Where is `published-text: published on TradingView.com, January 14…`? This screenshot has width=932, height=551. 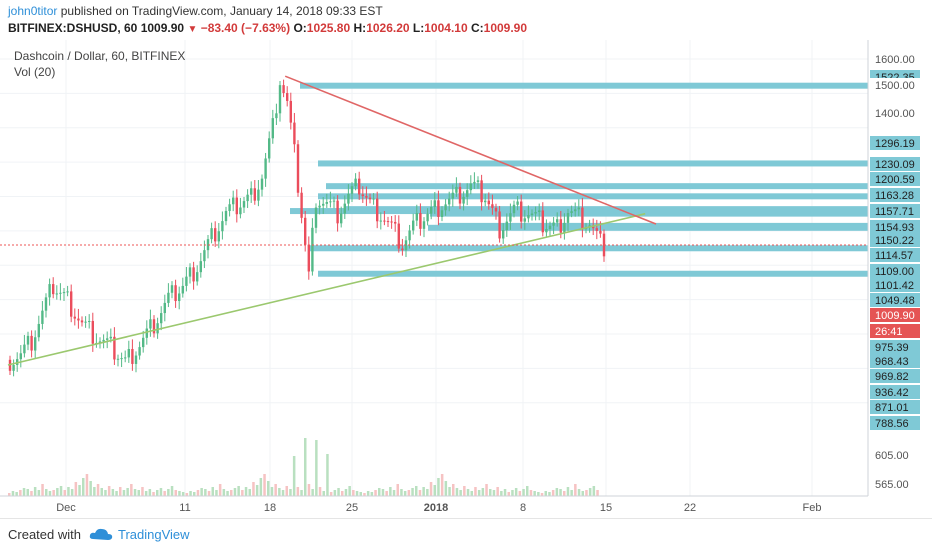
published-text: published on TradingView.com, January 14… is located at coordinates (221, 11).